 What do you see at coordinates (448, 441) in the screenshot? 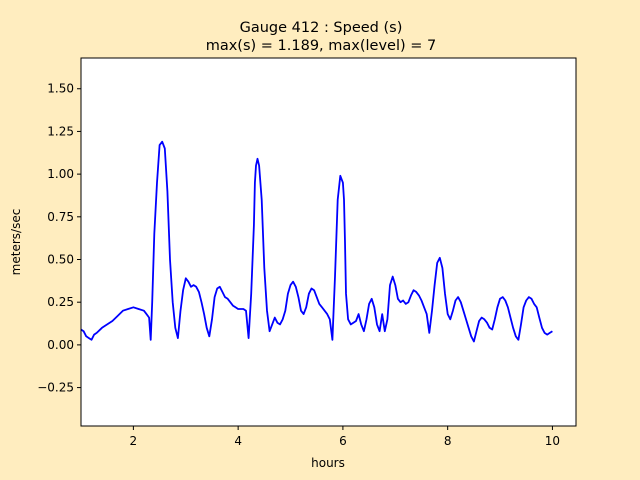
I see `x-tick-label: 8` at bounding box center [448, 441].